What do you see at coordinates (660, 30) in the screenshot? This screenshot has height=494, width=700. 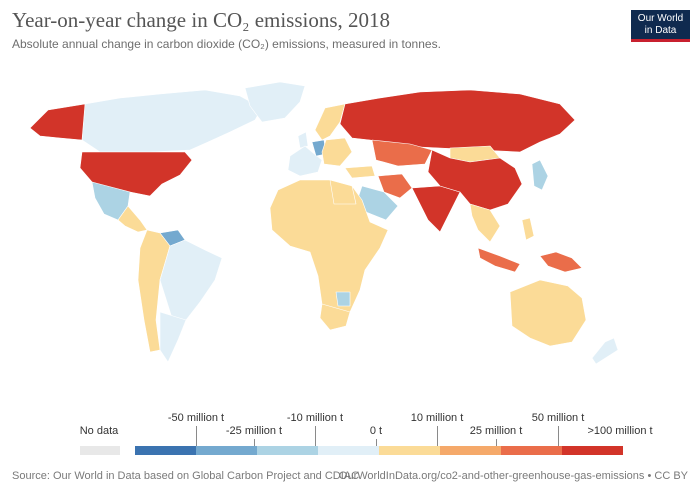 I see `logo-line-2: in Data` at bounding box center [660, 30].